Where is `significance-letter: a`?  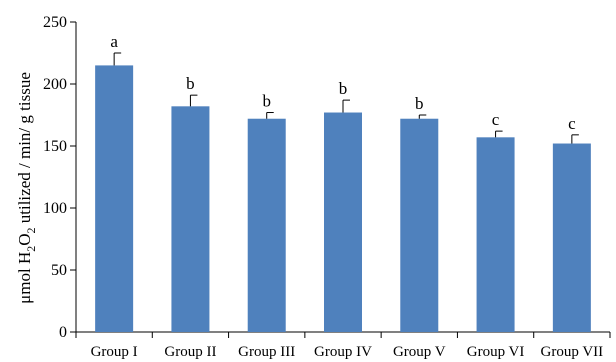 significance-letter: a is located at coordinates (114, 41).